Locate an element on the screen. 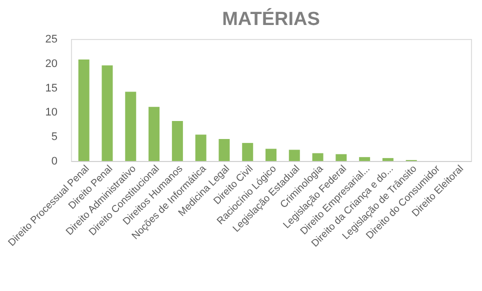 This screenshot has width=482, height=291. y-tick-label: 25 is located at coordinates (51, 40).